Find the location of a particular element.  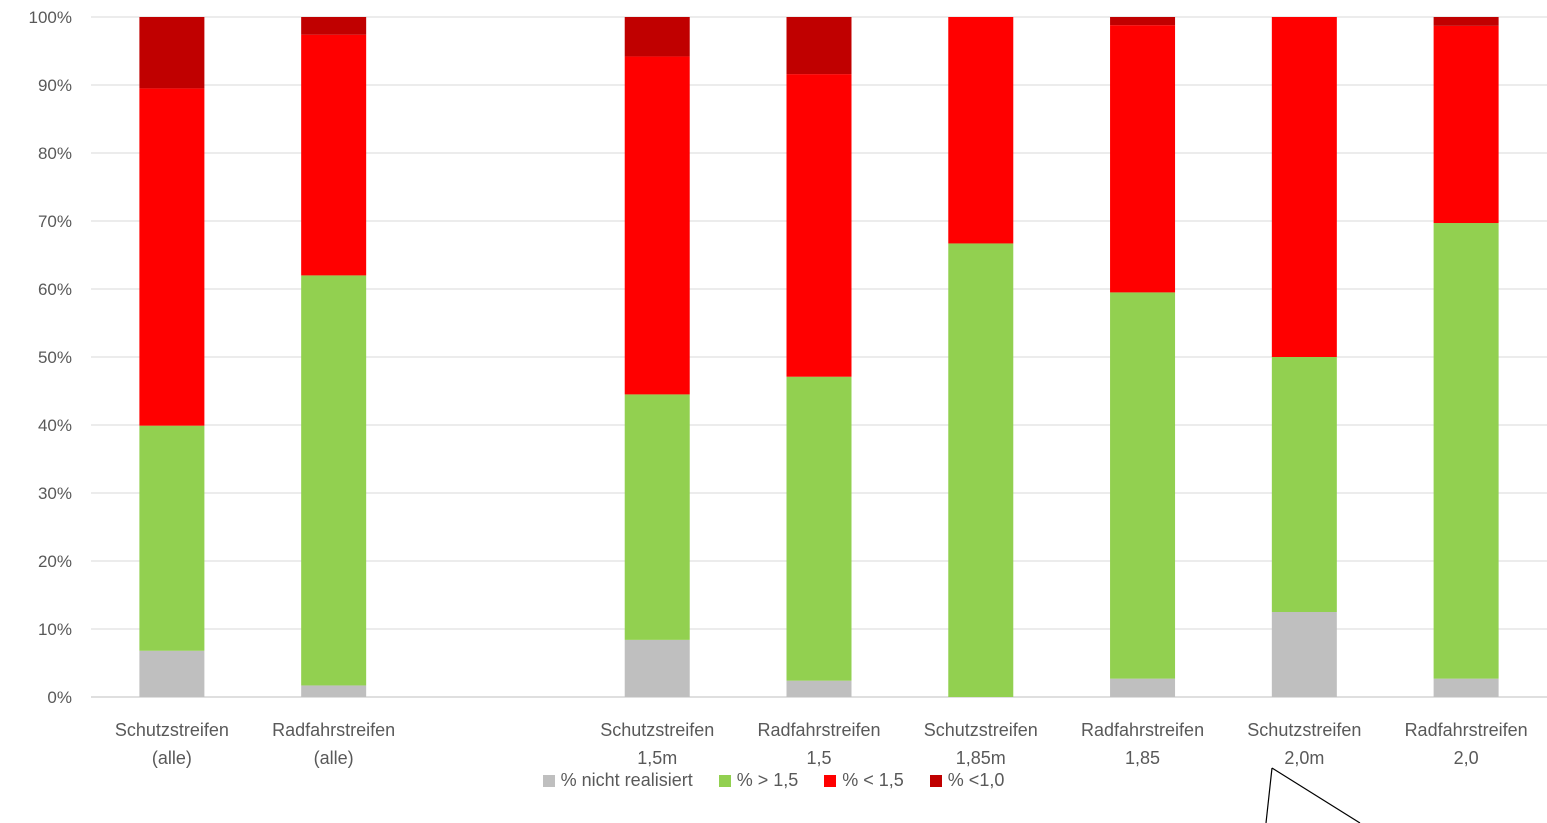

annotation-lines is located at coordinates (1313, 795).